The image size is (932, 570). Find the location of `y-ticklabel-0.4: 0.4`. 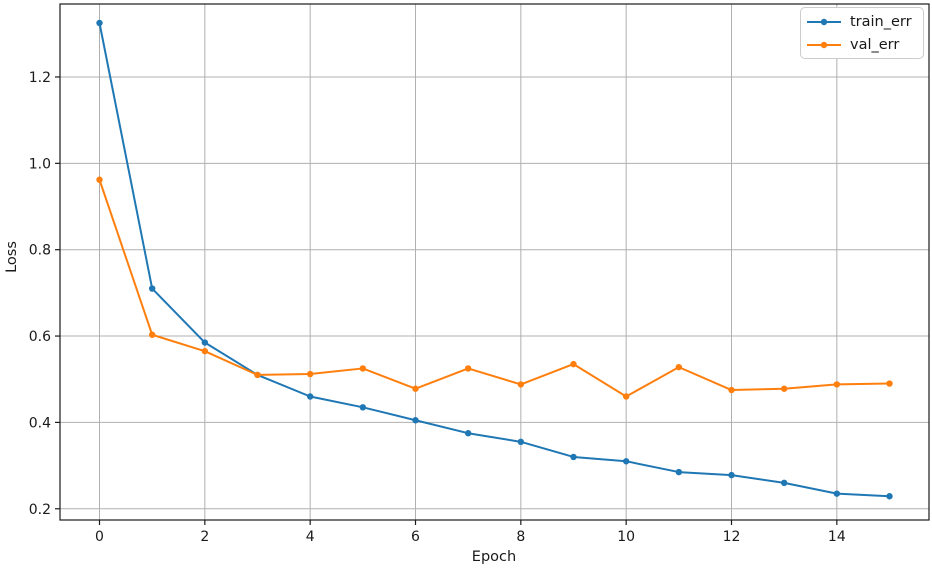

y-ticklabel-0.4: 0.4 is located at coordinates (40, 423).